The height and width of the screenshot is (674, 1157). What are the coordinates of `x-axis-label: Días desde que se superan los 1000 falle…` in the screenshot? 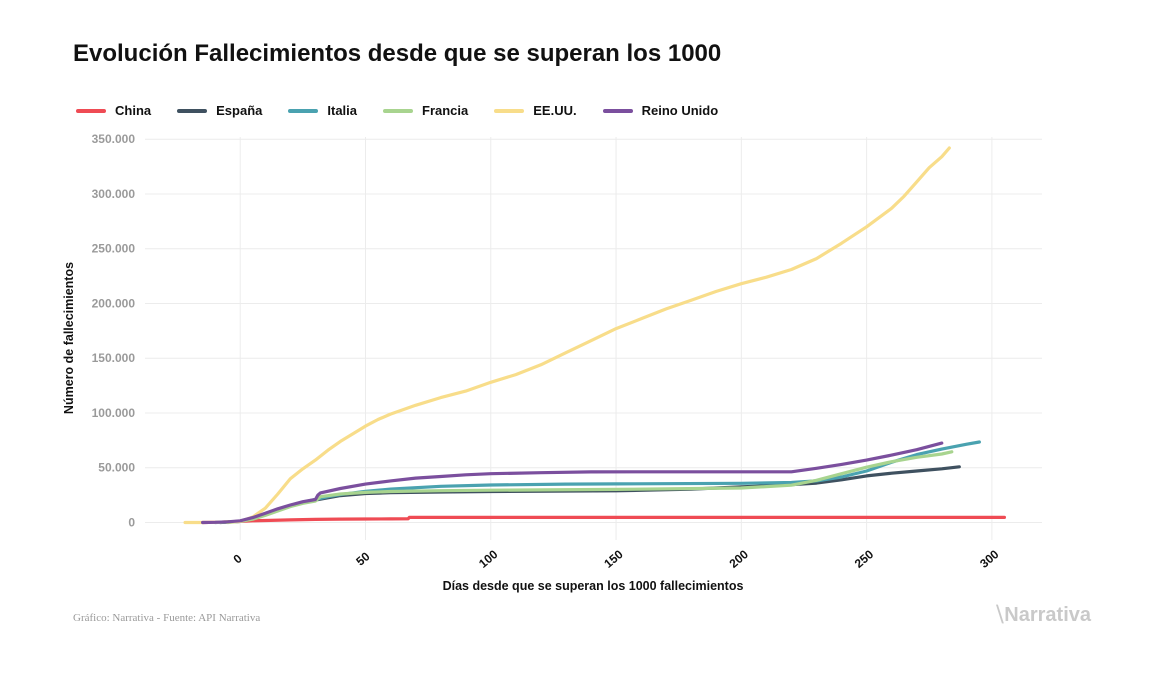 It's located at (593, 586).